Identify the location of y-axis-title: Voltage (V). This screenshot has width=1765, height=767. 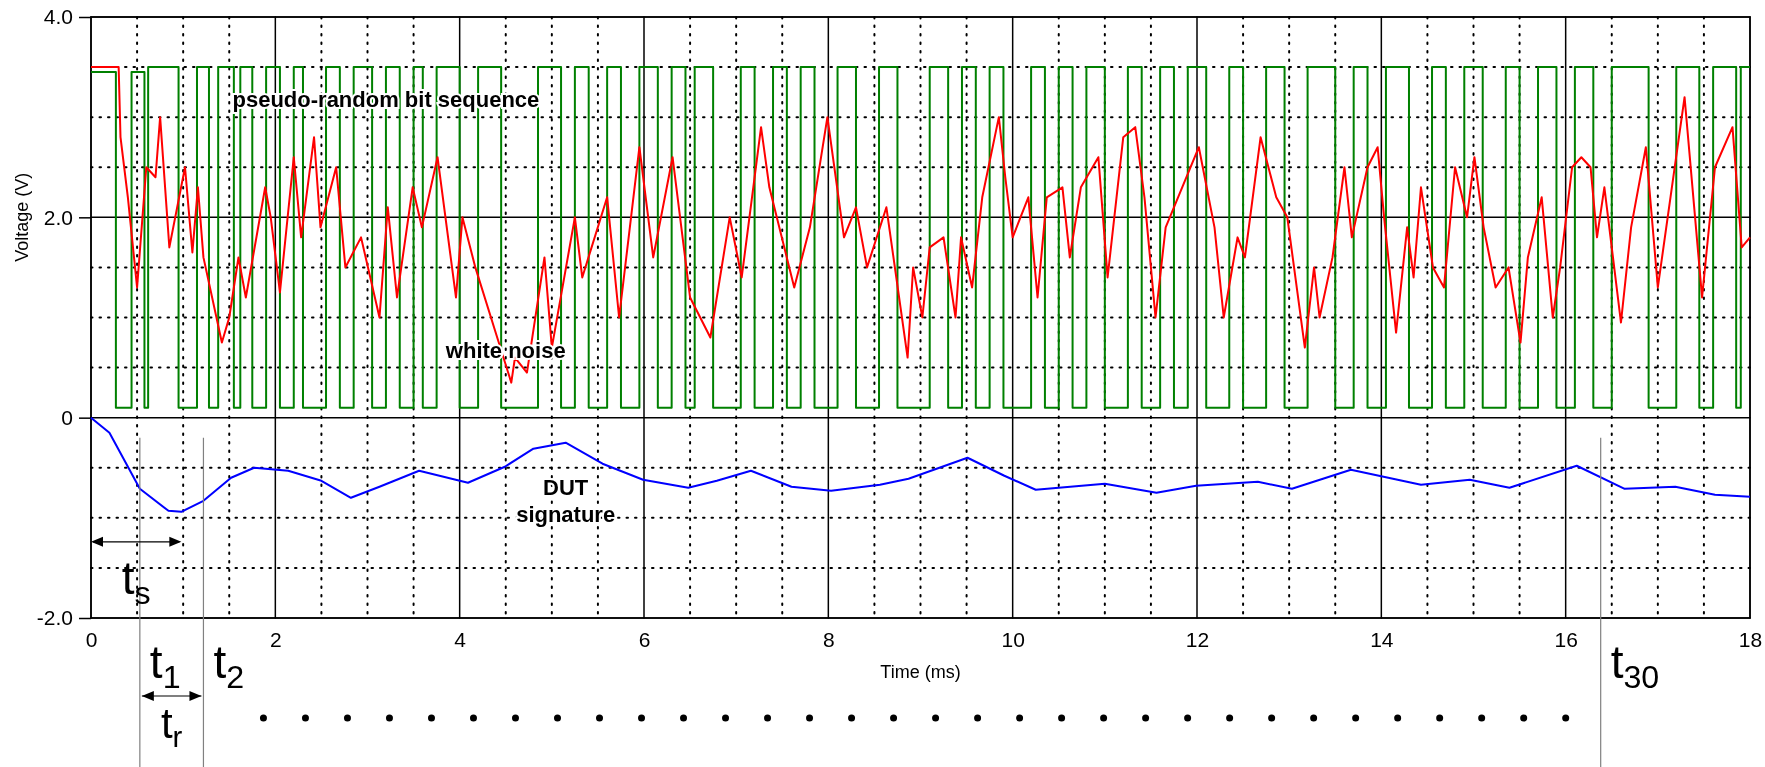
(22, 217).